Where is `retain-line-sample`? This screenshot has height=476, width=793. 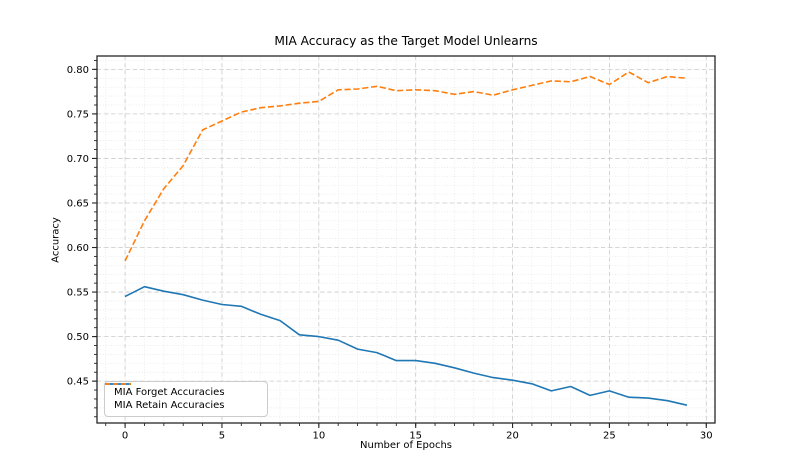 retain-line-sample is located at coordinates (118, 384).